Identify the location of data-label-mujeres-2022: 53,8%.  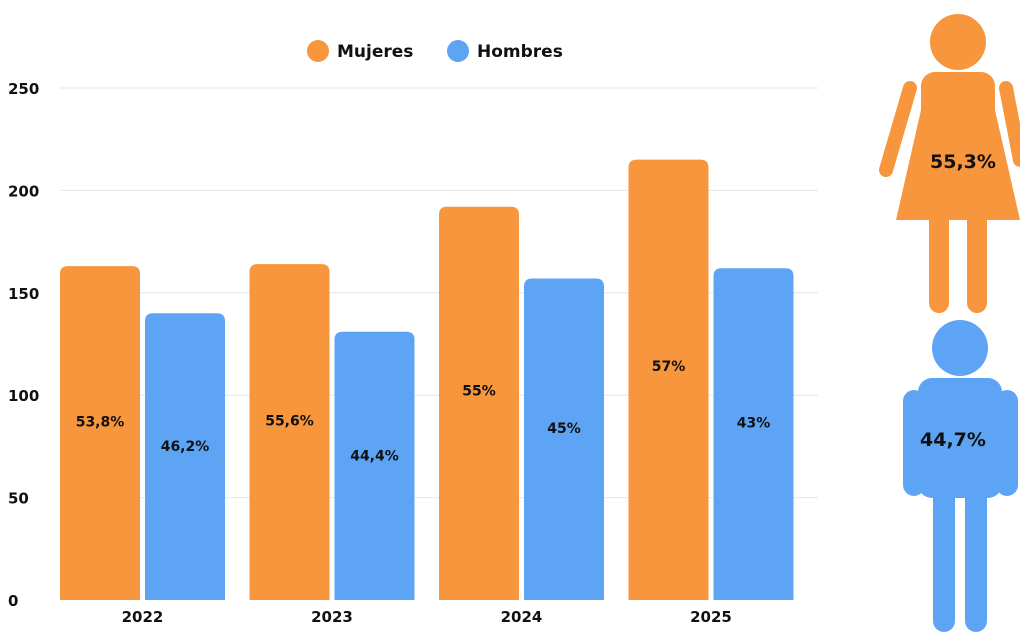
(100, 422).